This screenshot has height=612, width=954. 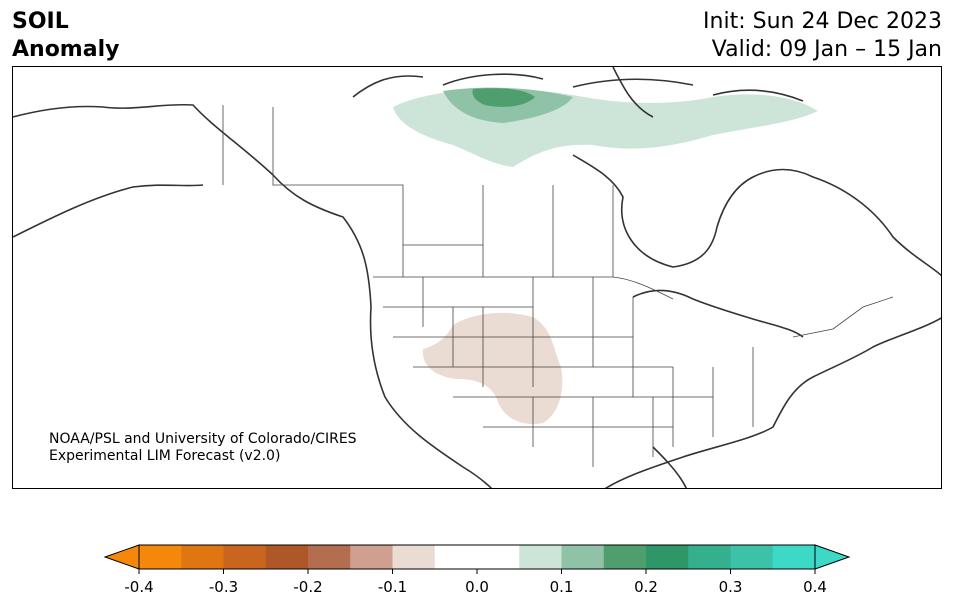 I want to click on colorbar-tick-label: 0.4, so click(x=815, y=587).